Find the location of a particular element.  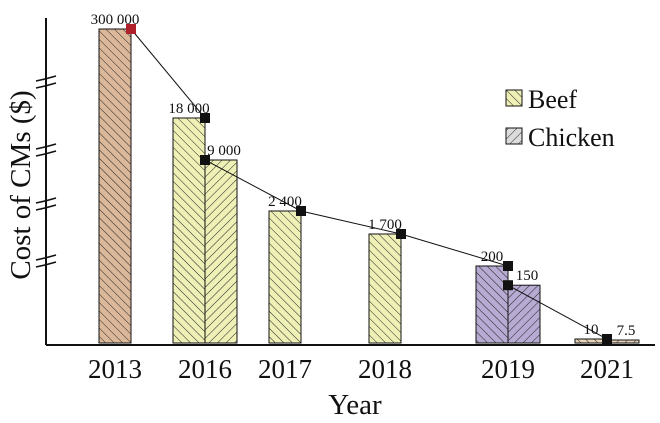

data-label-chicken-2016: 9 000 is located at coordinates (224, 151).